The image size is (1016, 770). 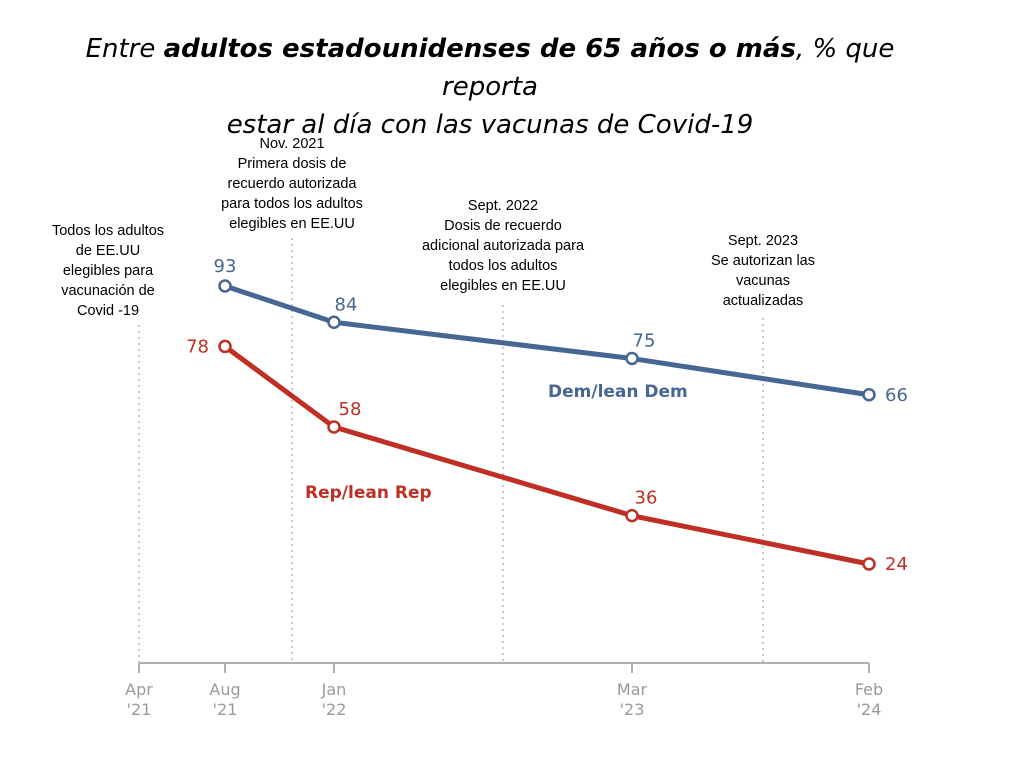 I want to click on annotation-line: Se autorizan las, so click(x=763, y=261).